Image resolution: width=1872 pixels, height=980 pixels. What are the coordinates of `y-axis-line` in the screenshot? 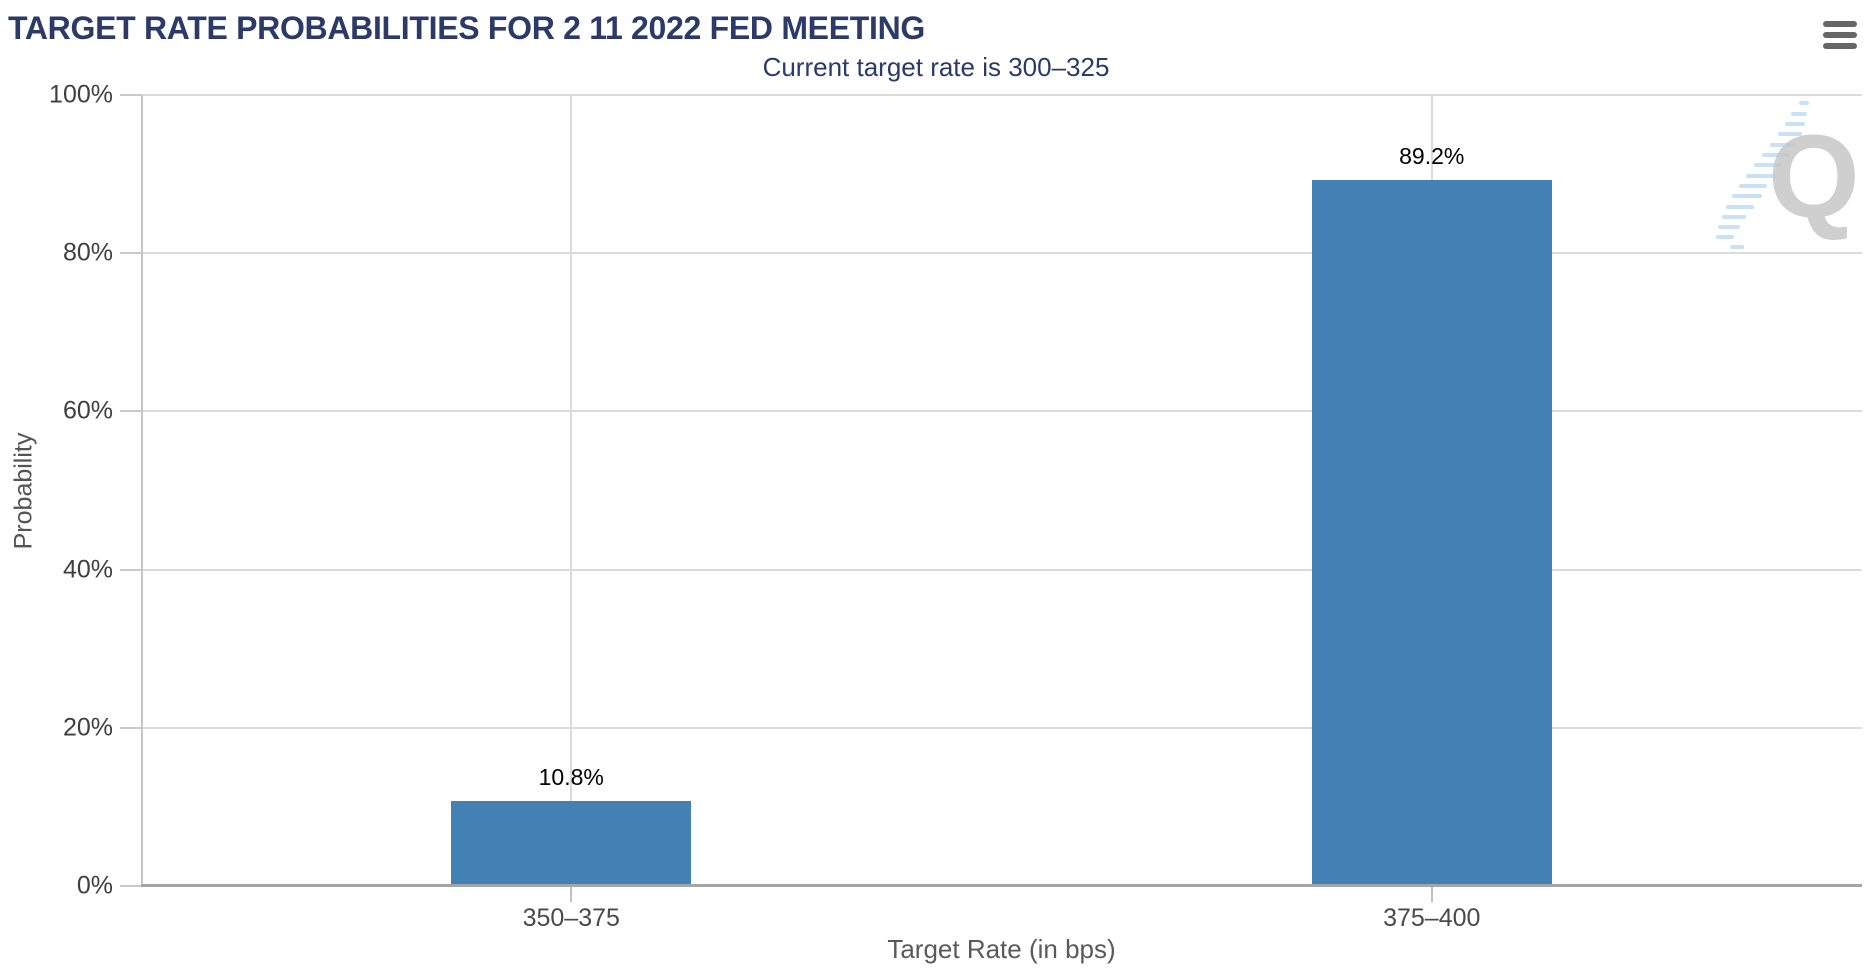 It's located at (142, 490).